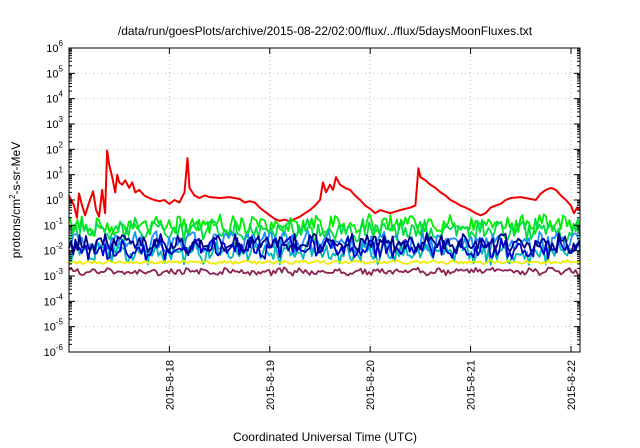 The image size is (640, 448). Describe the element at coordinates (271, 385) in the screenshot. I see `x-tick-label: 2015-8-19` at that location.